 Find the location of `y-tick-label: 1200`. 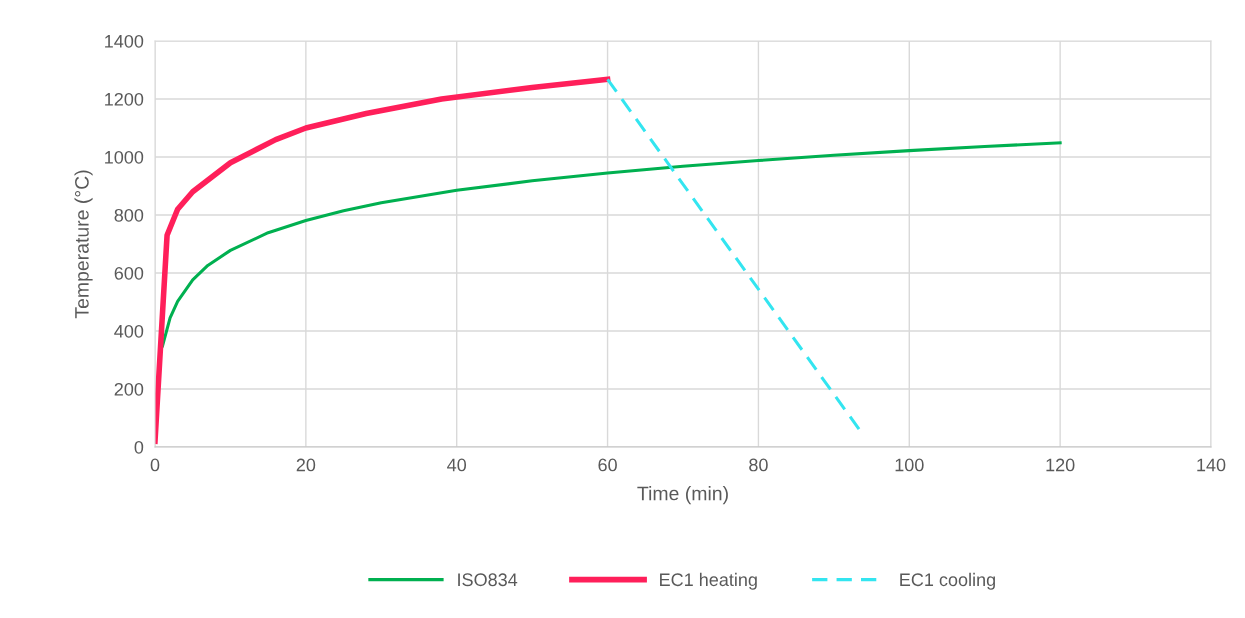

y-tick-label: 1200 is located at coordinates (124, 99).